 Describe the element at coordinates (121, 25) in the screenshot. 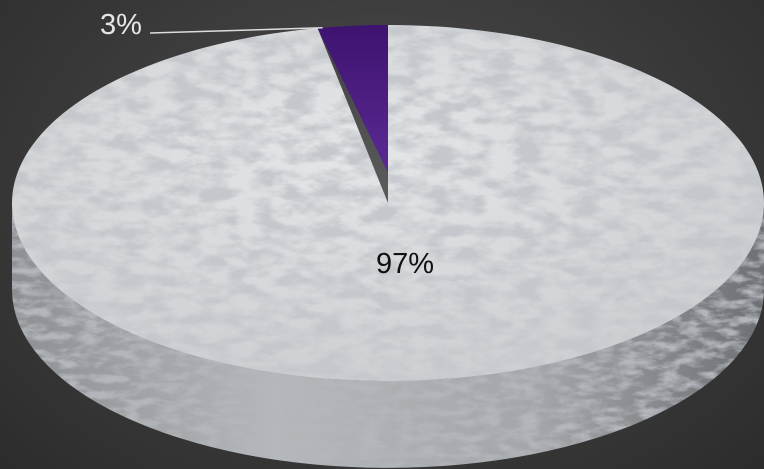

I see `data-label-3: 3%` at that location.